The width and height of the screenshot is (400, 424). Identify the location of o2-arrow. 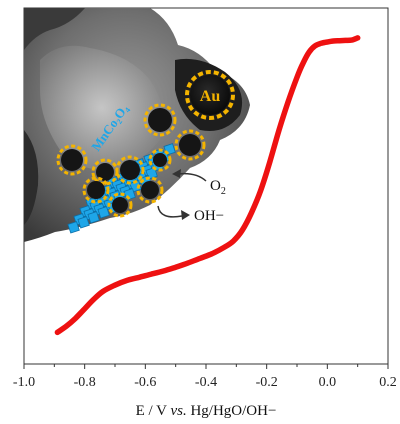
(192, 177).